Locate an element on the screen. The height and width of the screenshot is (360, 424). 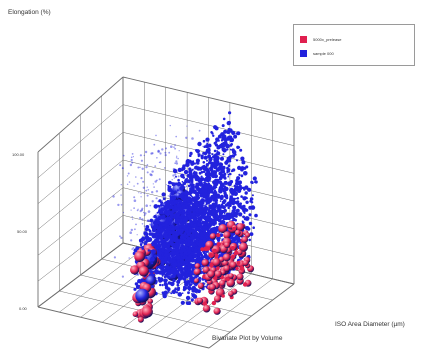
left-wall-grid-line is located at coordinates (80, 141).